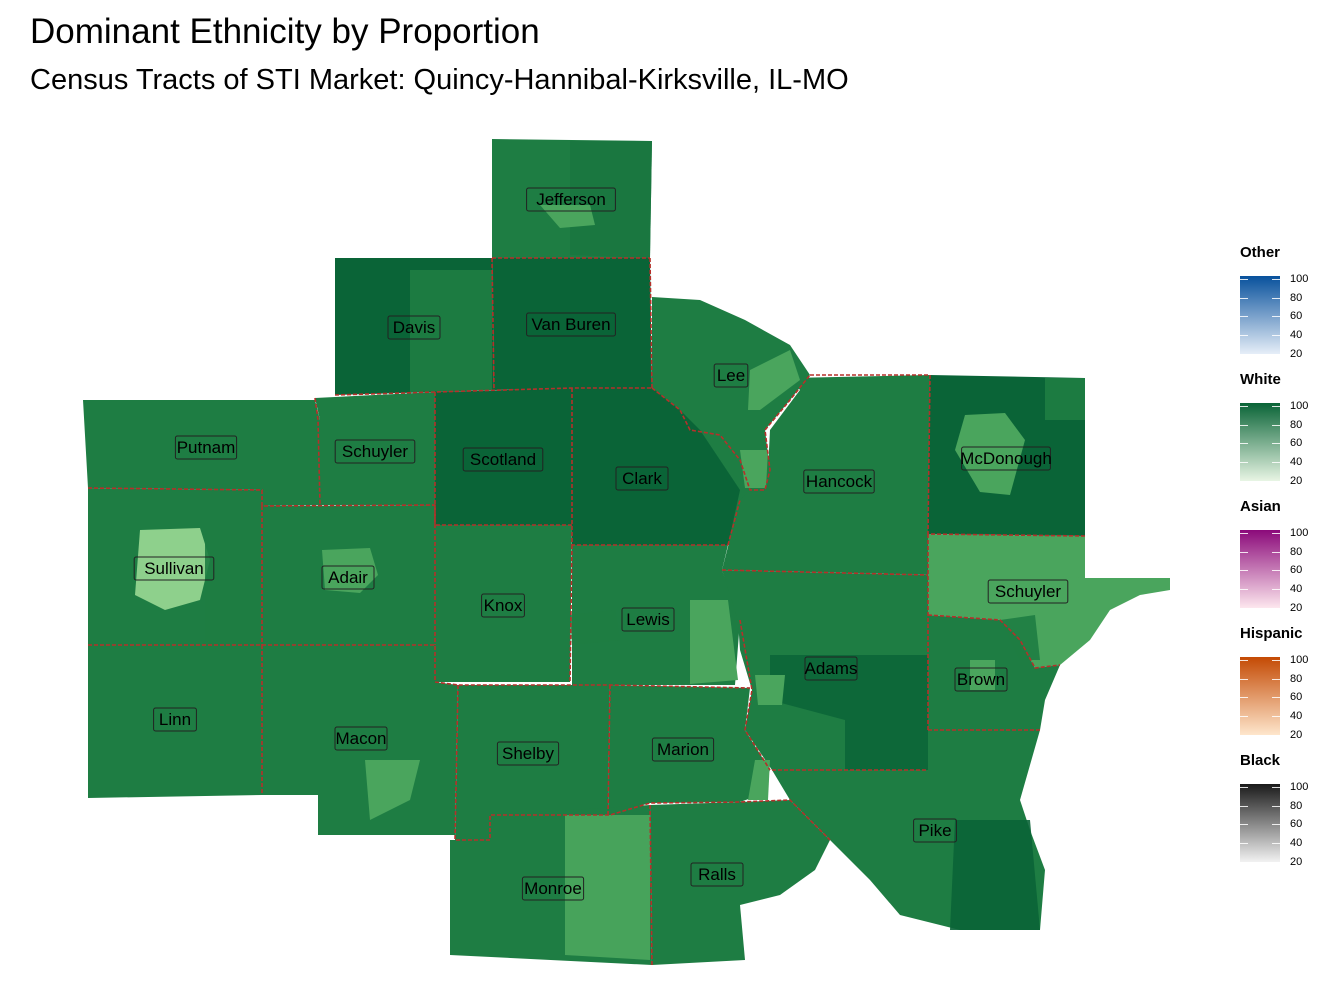  I want to click on county-label-text: Schuyler, so click(375, 451).